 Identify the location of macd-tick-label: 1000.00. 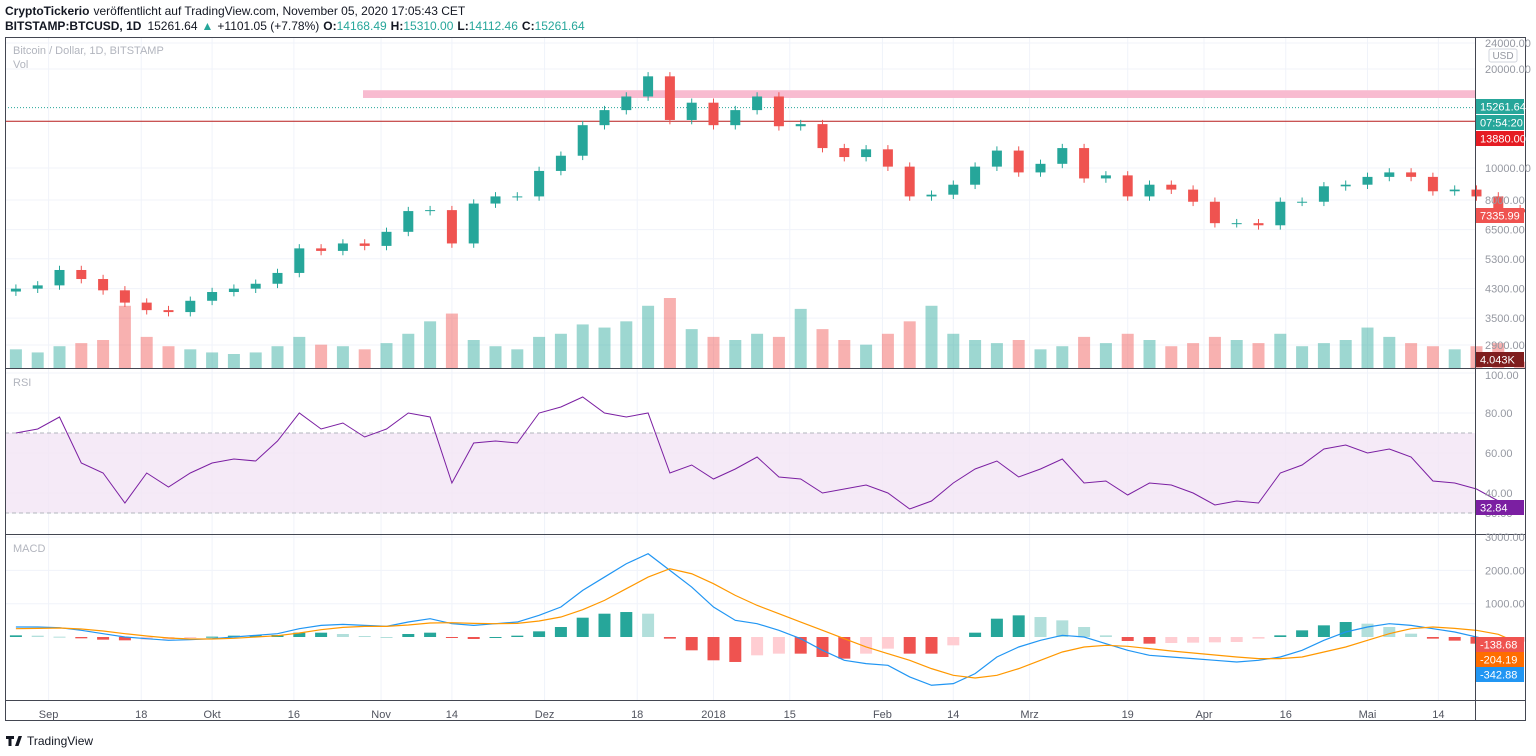
(1505, 605).